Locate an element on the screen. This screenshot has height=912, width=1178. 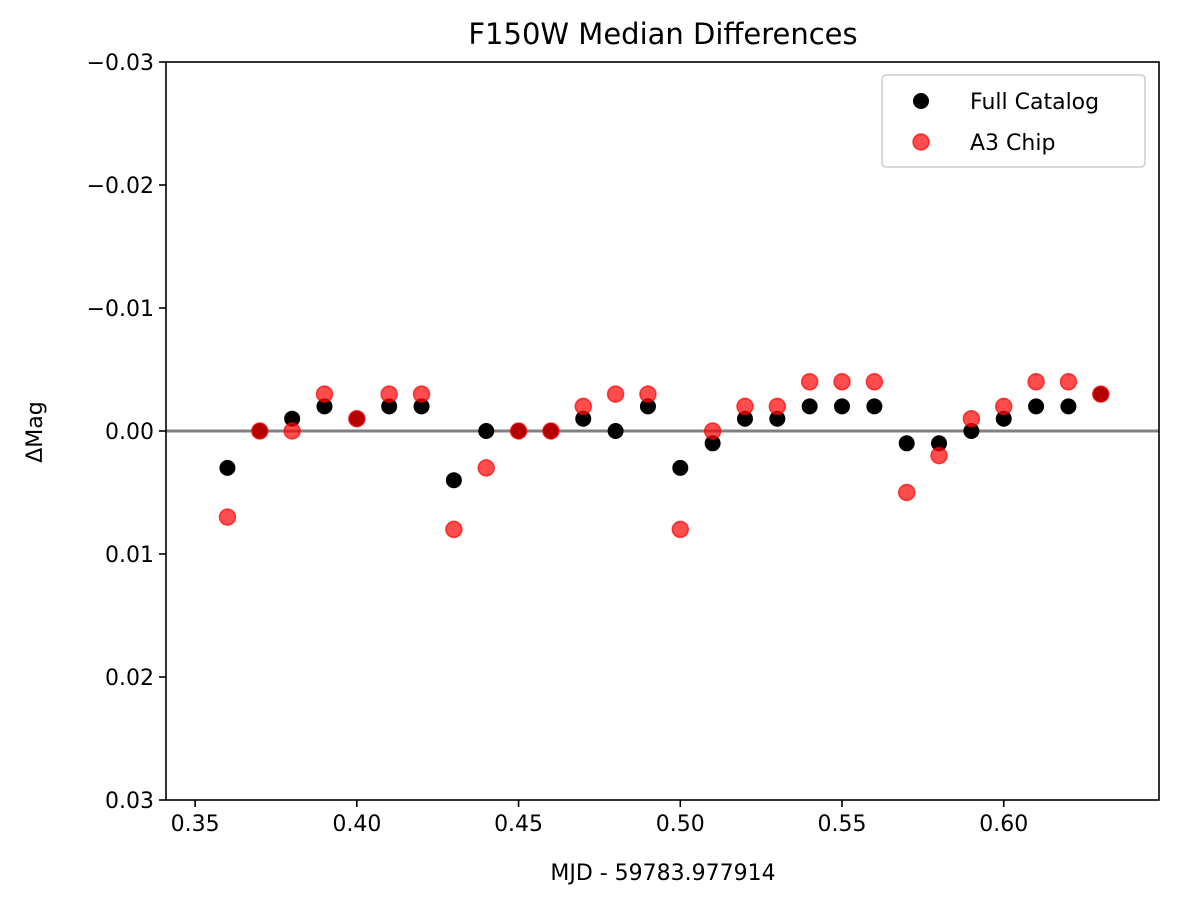
x-tick-label: 0.45 is located at coordinates (518, 824).